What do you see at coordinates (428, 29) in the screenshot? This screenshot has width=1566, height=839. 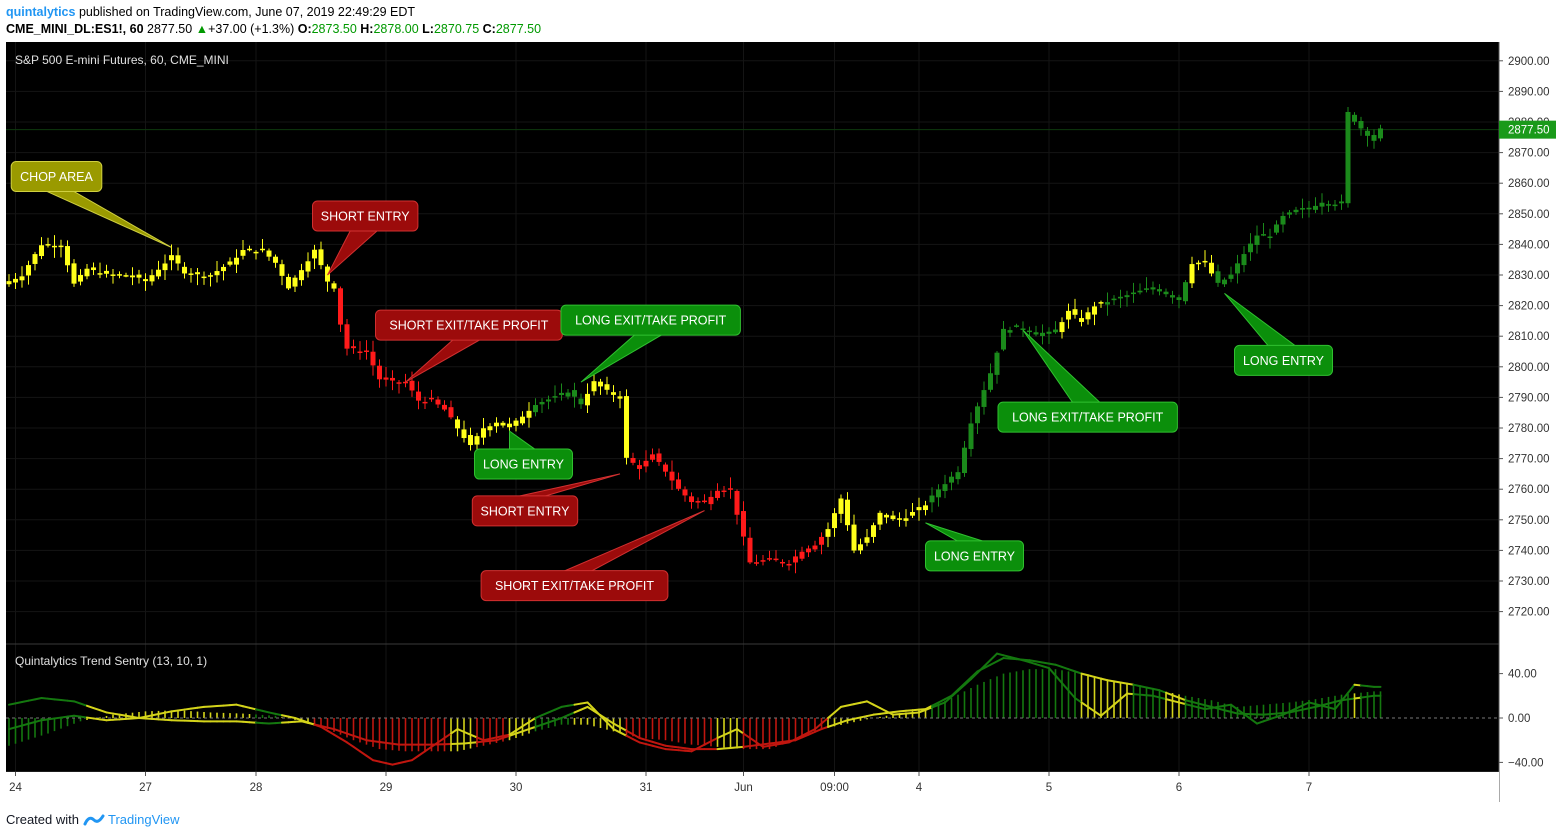 I see `low-label: L:` at bounding box center [428, 29].